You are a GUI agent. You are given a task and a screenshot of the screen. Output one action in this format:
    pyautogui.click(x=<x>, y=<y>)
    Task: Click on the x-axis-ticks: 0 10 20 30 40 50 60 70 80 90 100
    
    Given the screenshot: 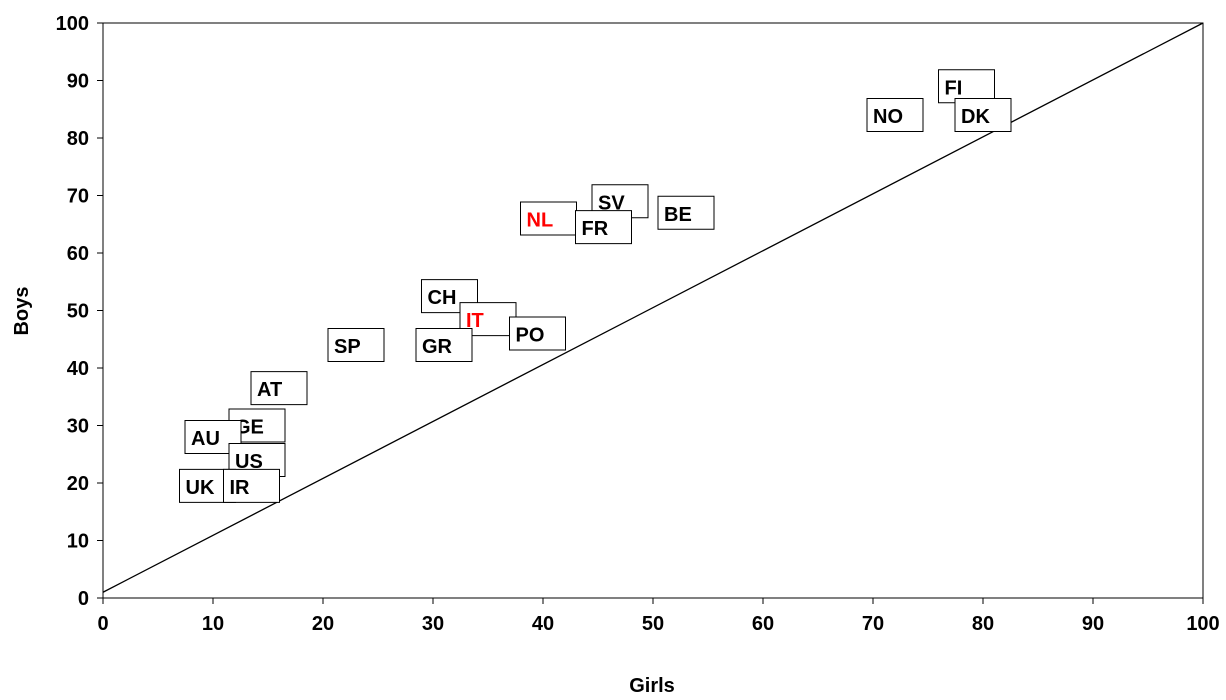 What is the action you would take?
    pyautogui.click(x=658, y=616)
    